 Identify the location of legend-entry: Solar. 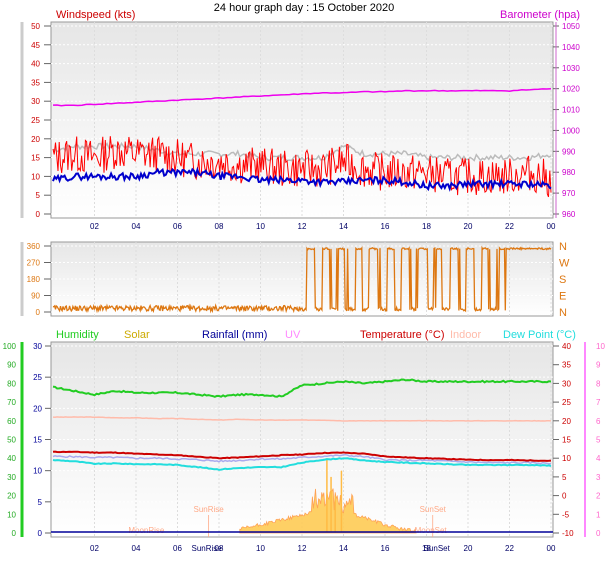
(137, 335).